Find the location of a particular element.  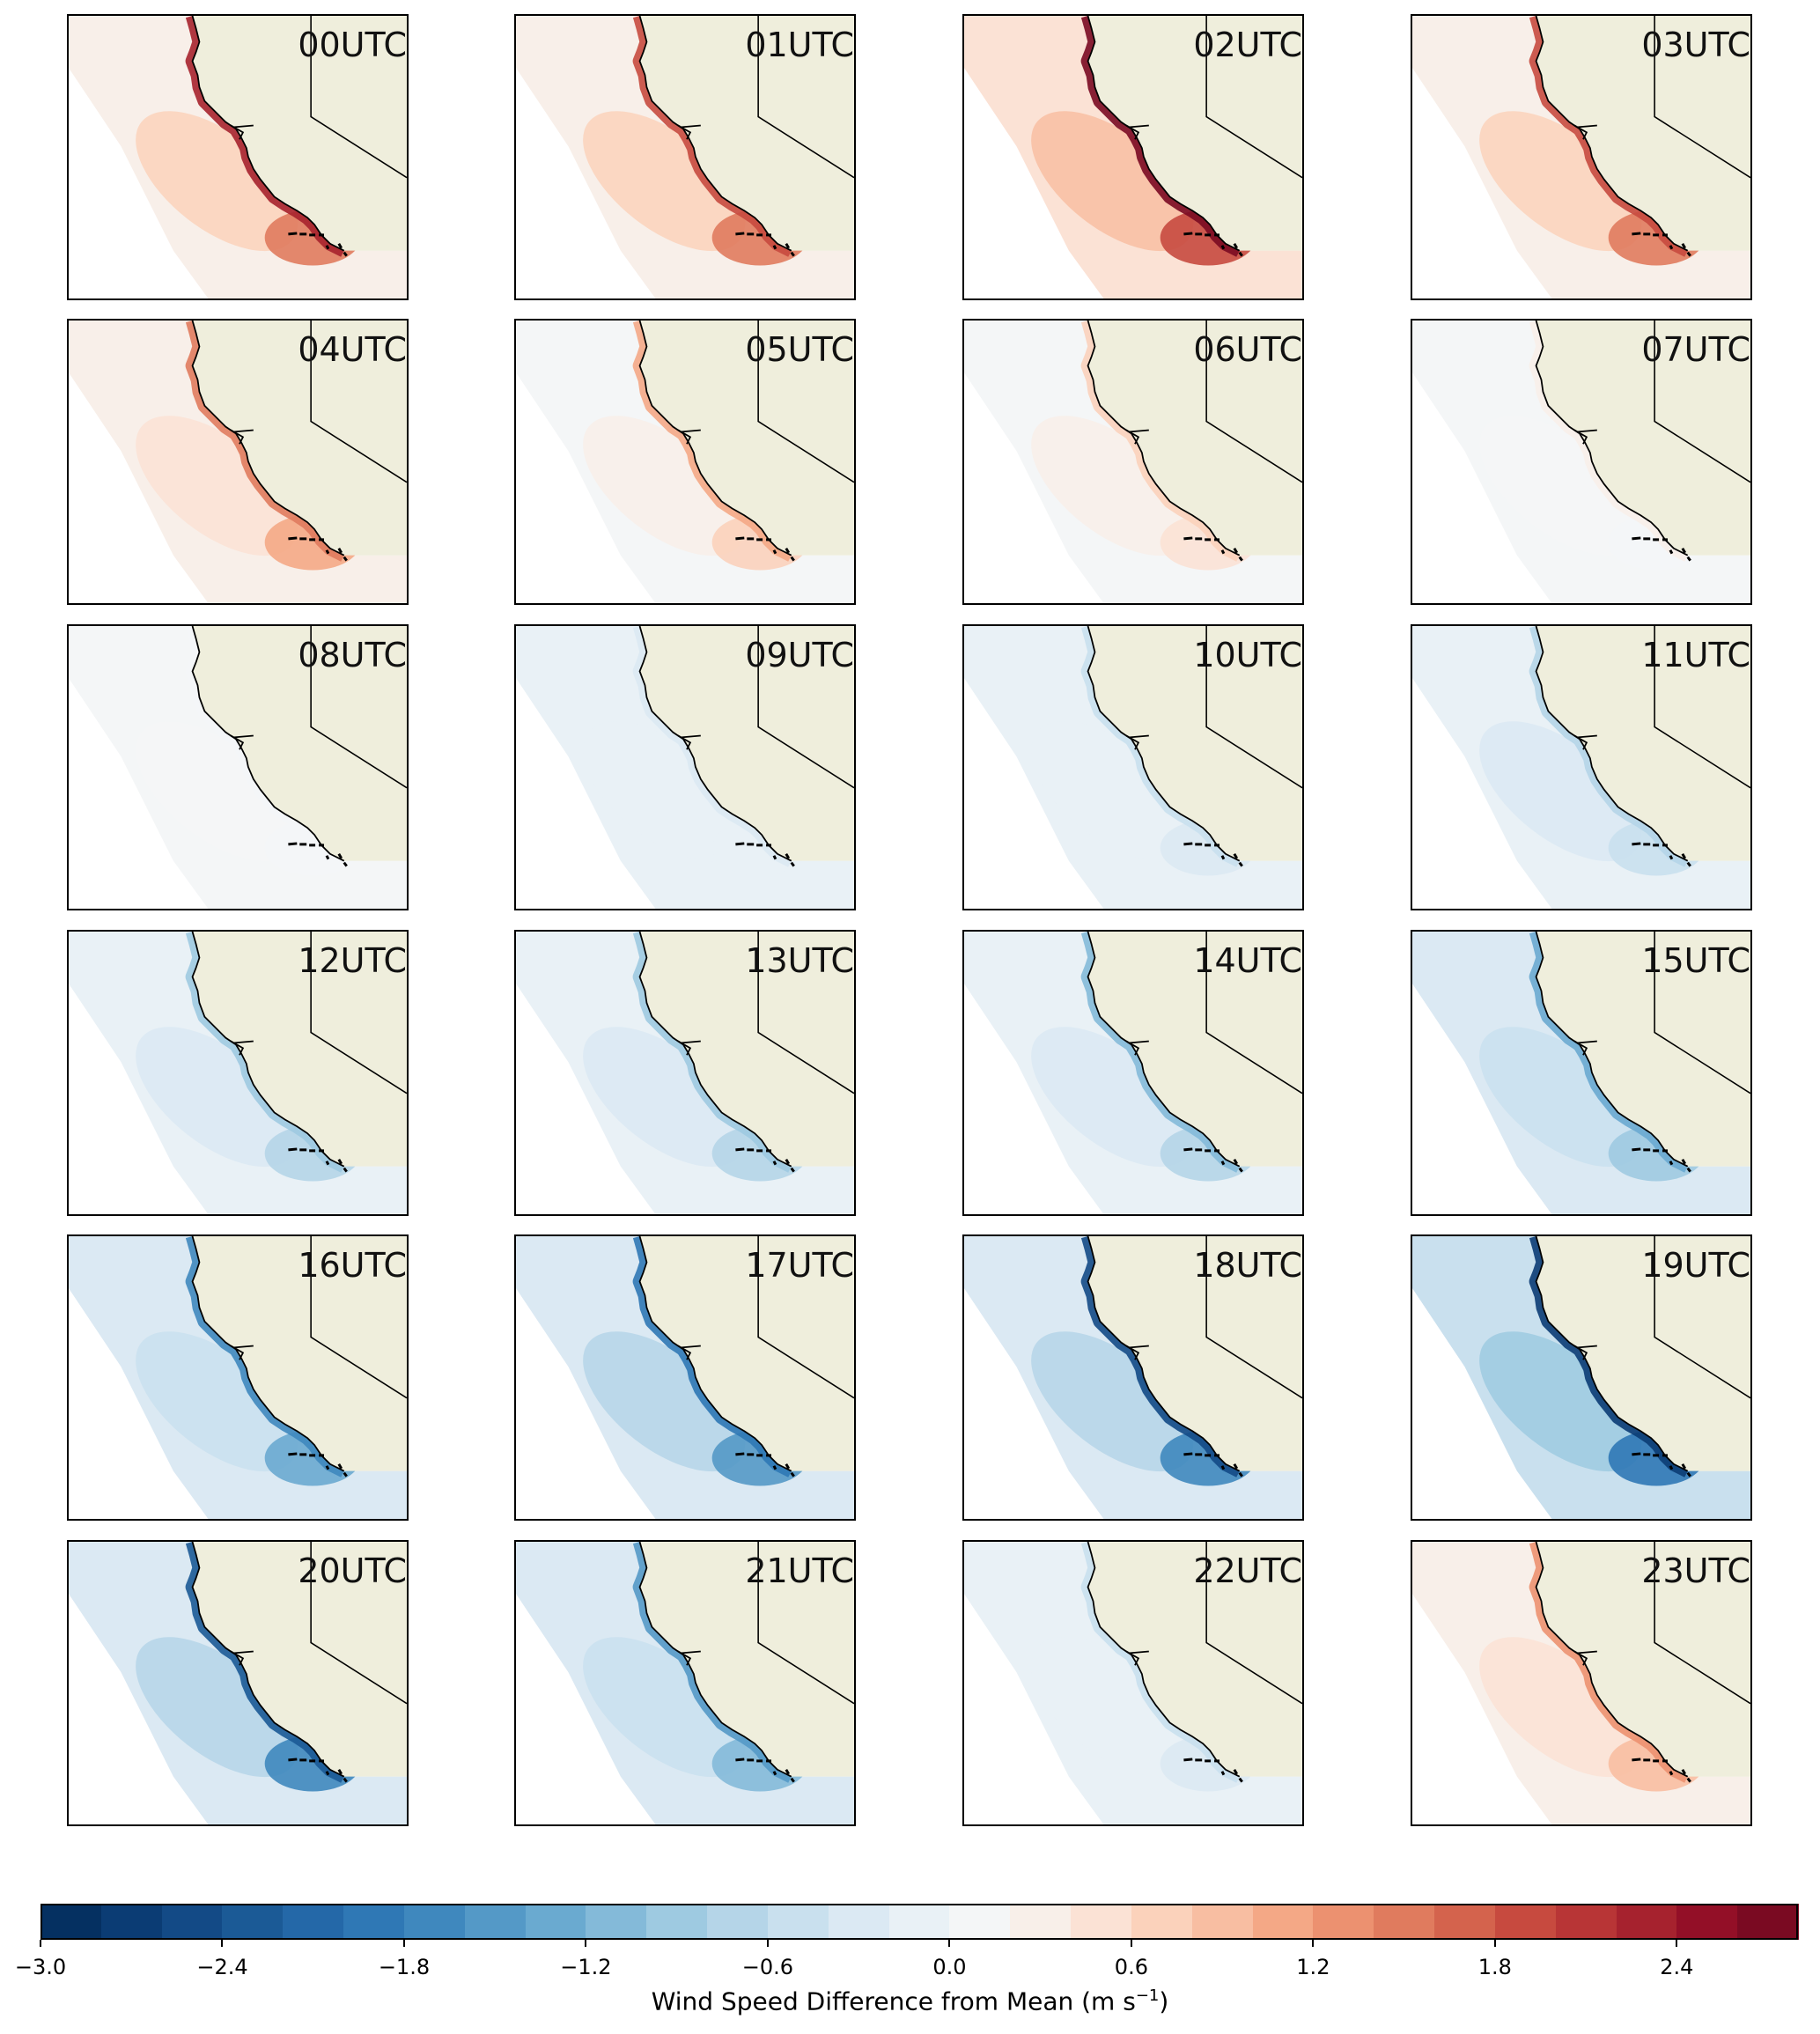

map-panel: 00UTC is located at coordinates (238, 157).